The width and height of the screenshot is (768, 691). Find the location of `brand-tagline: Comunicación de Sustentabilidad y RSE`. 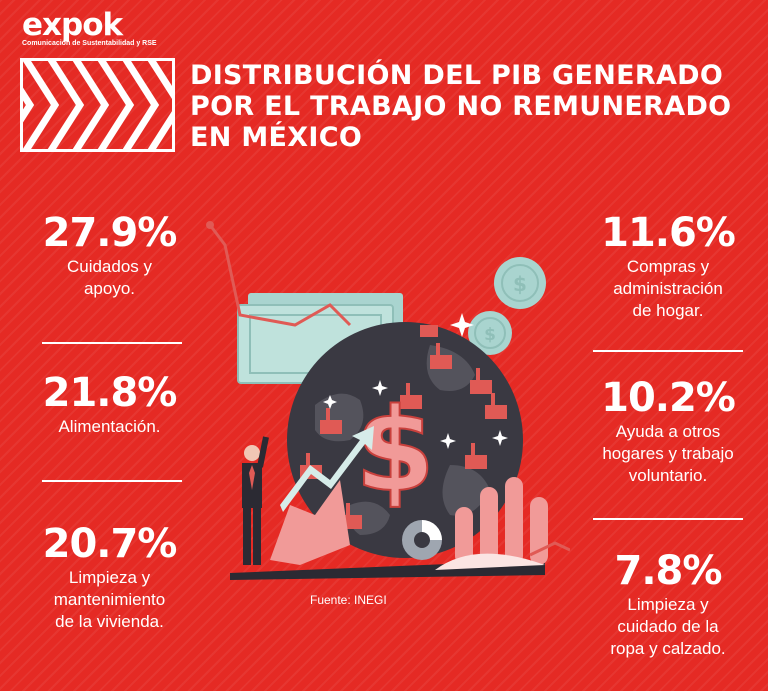

brand-tagline: Comunicación de Sustentabilidad y RSE is located at coordinates (89, 43).